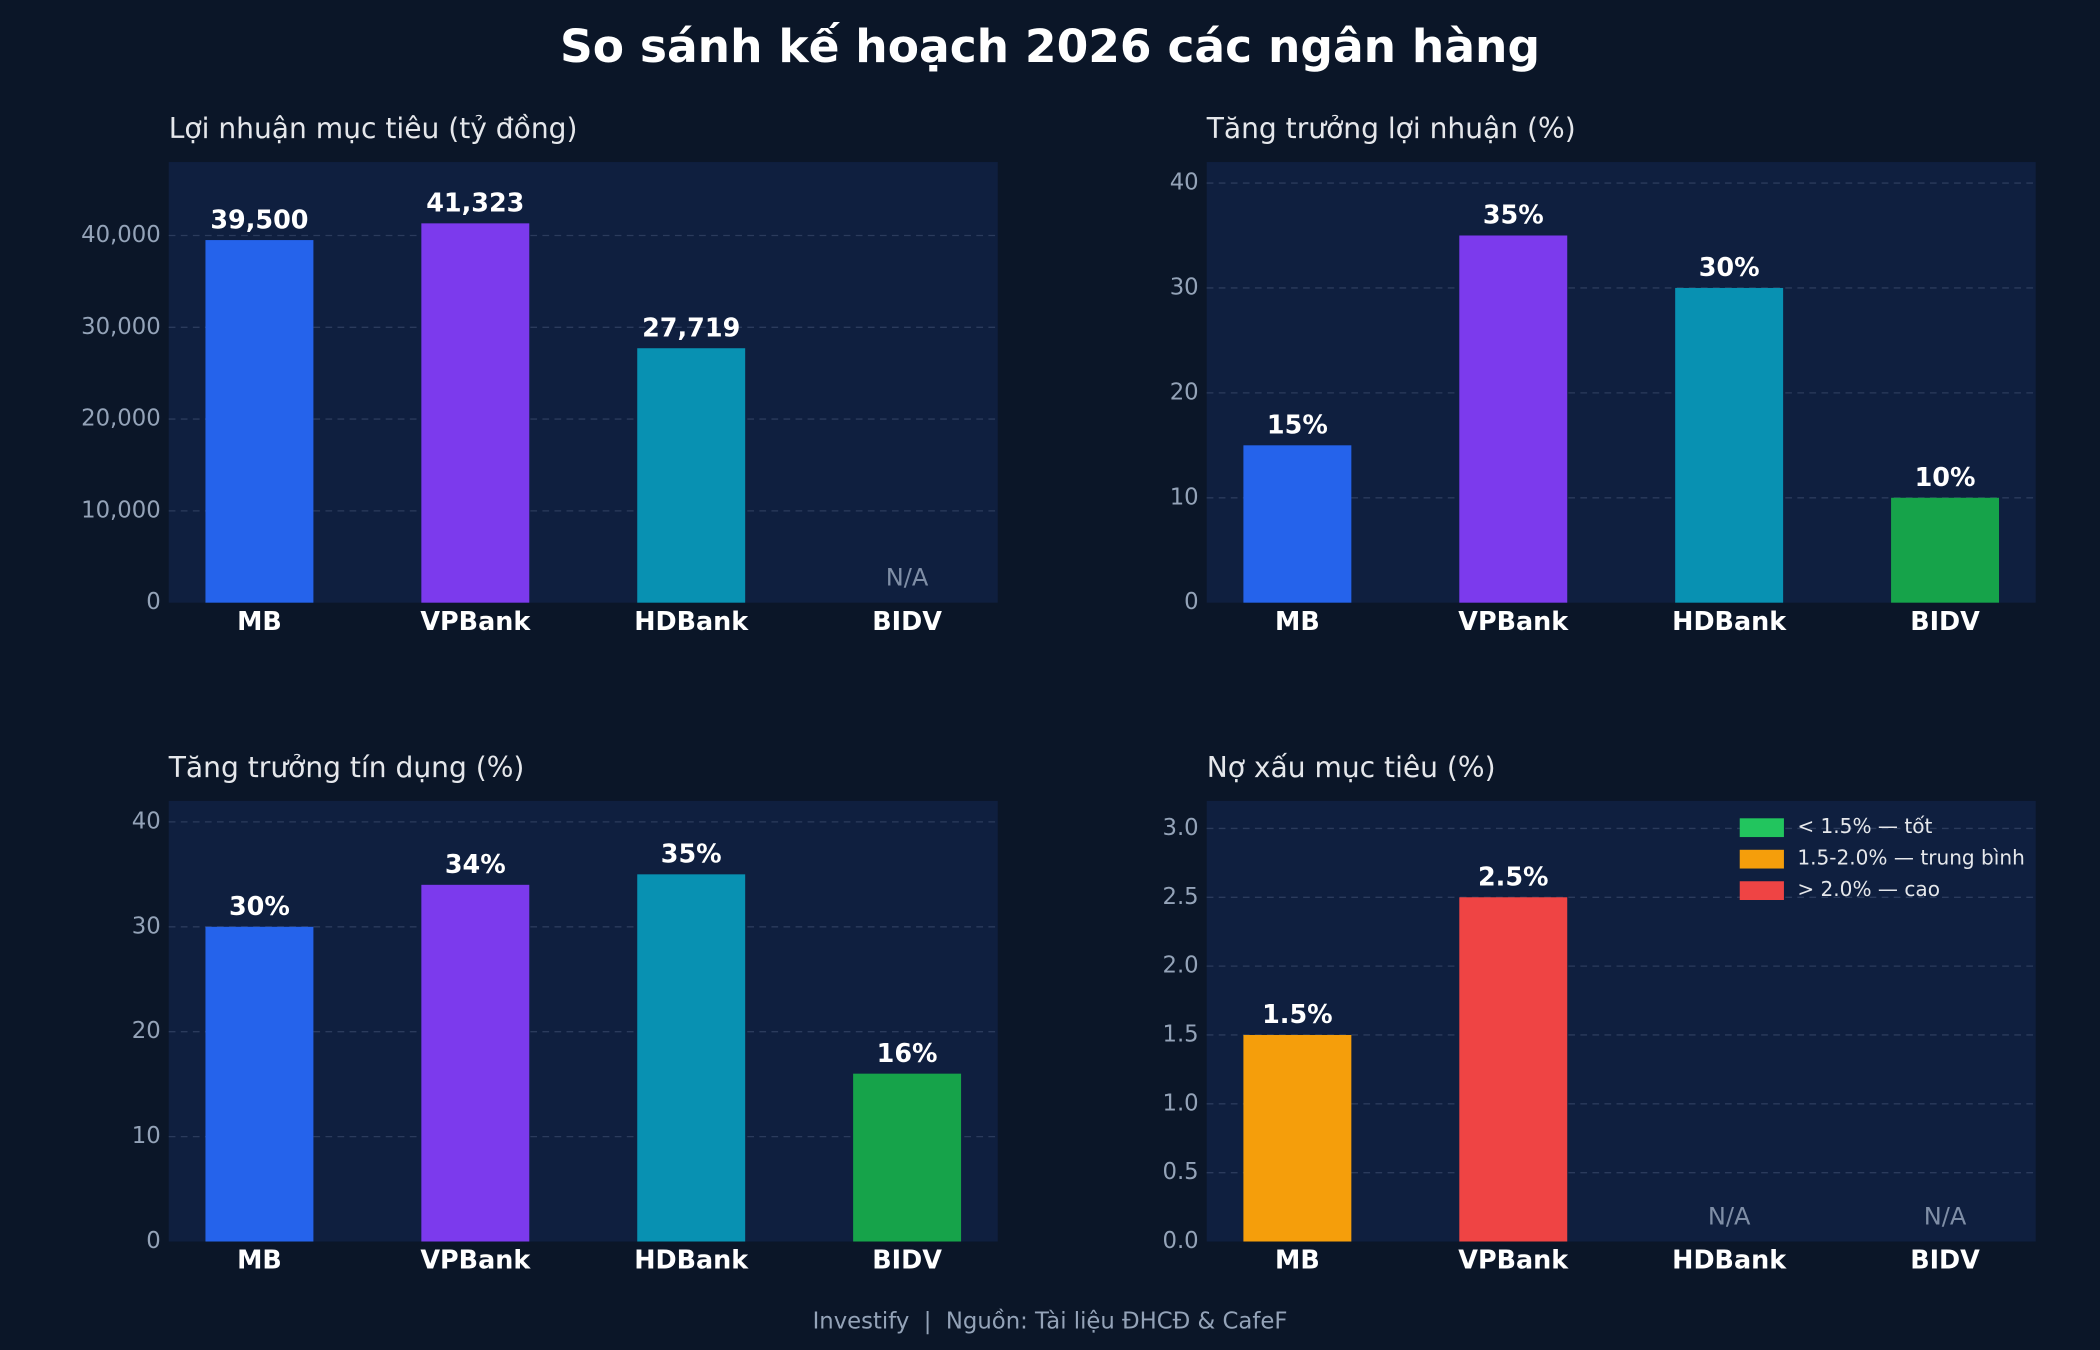 This screenshot has width=2100, height=1350. I want to click on y-tick-label: 2.0, so click(1180, 966).